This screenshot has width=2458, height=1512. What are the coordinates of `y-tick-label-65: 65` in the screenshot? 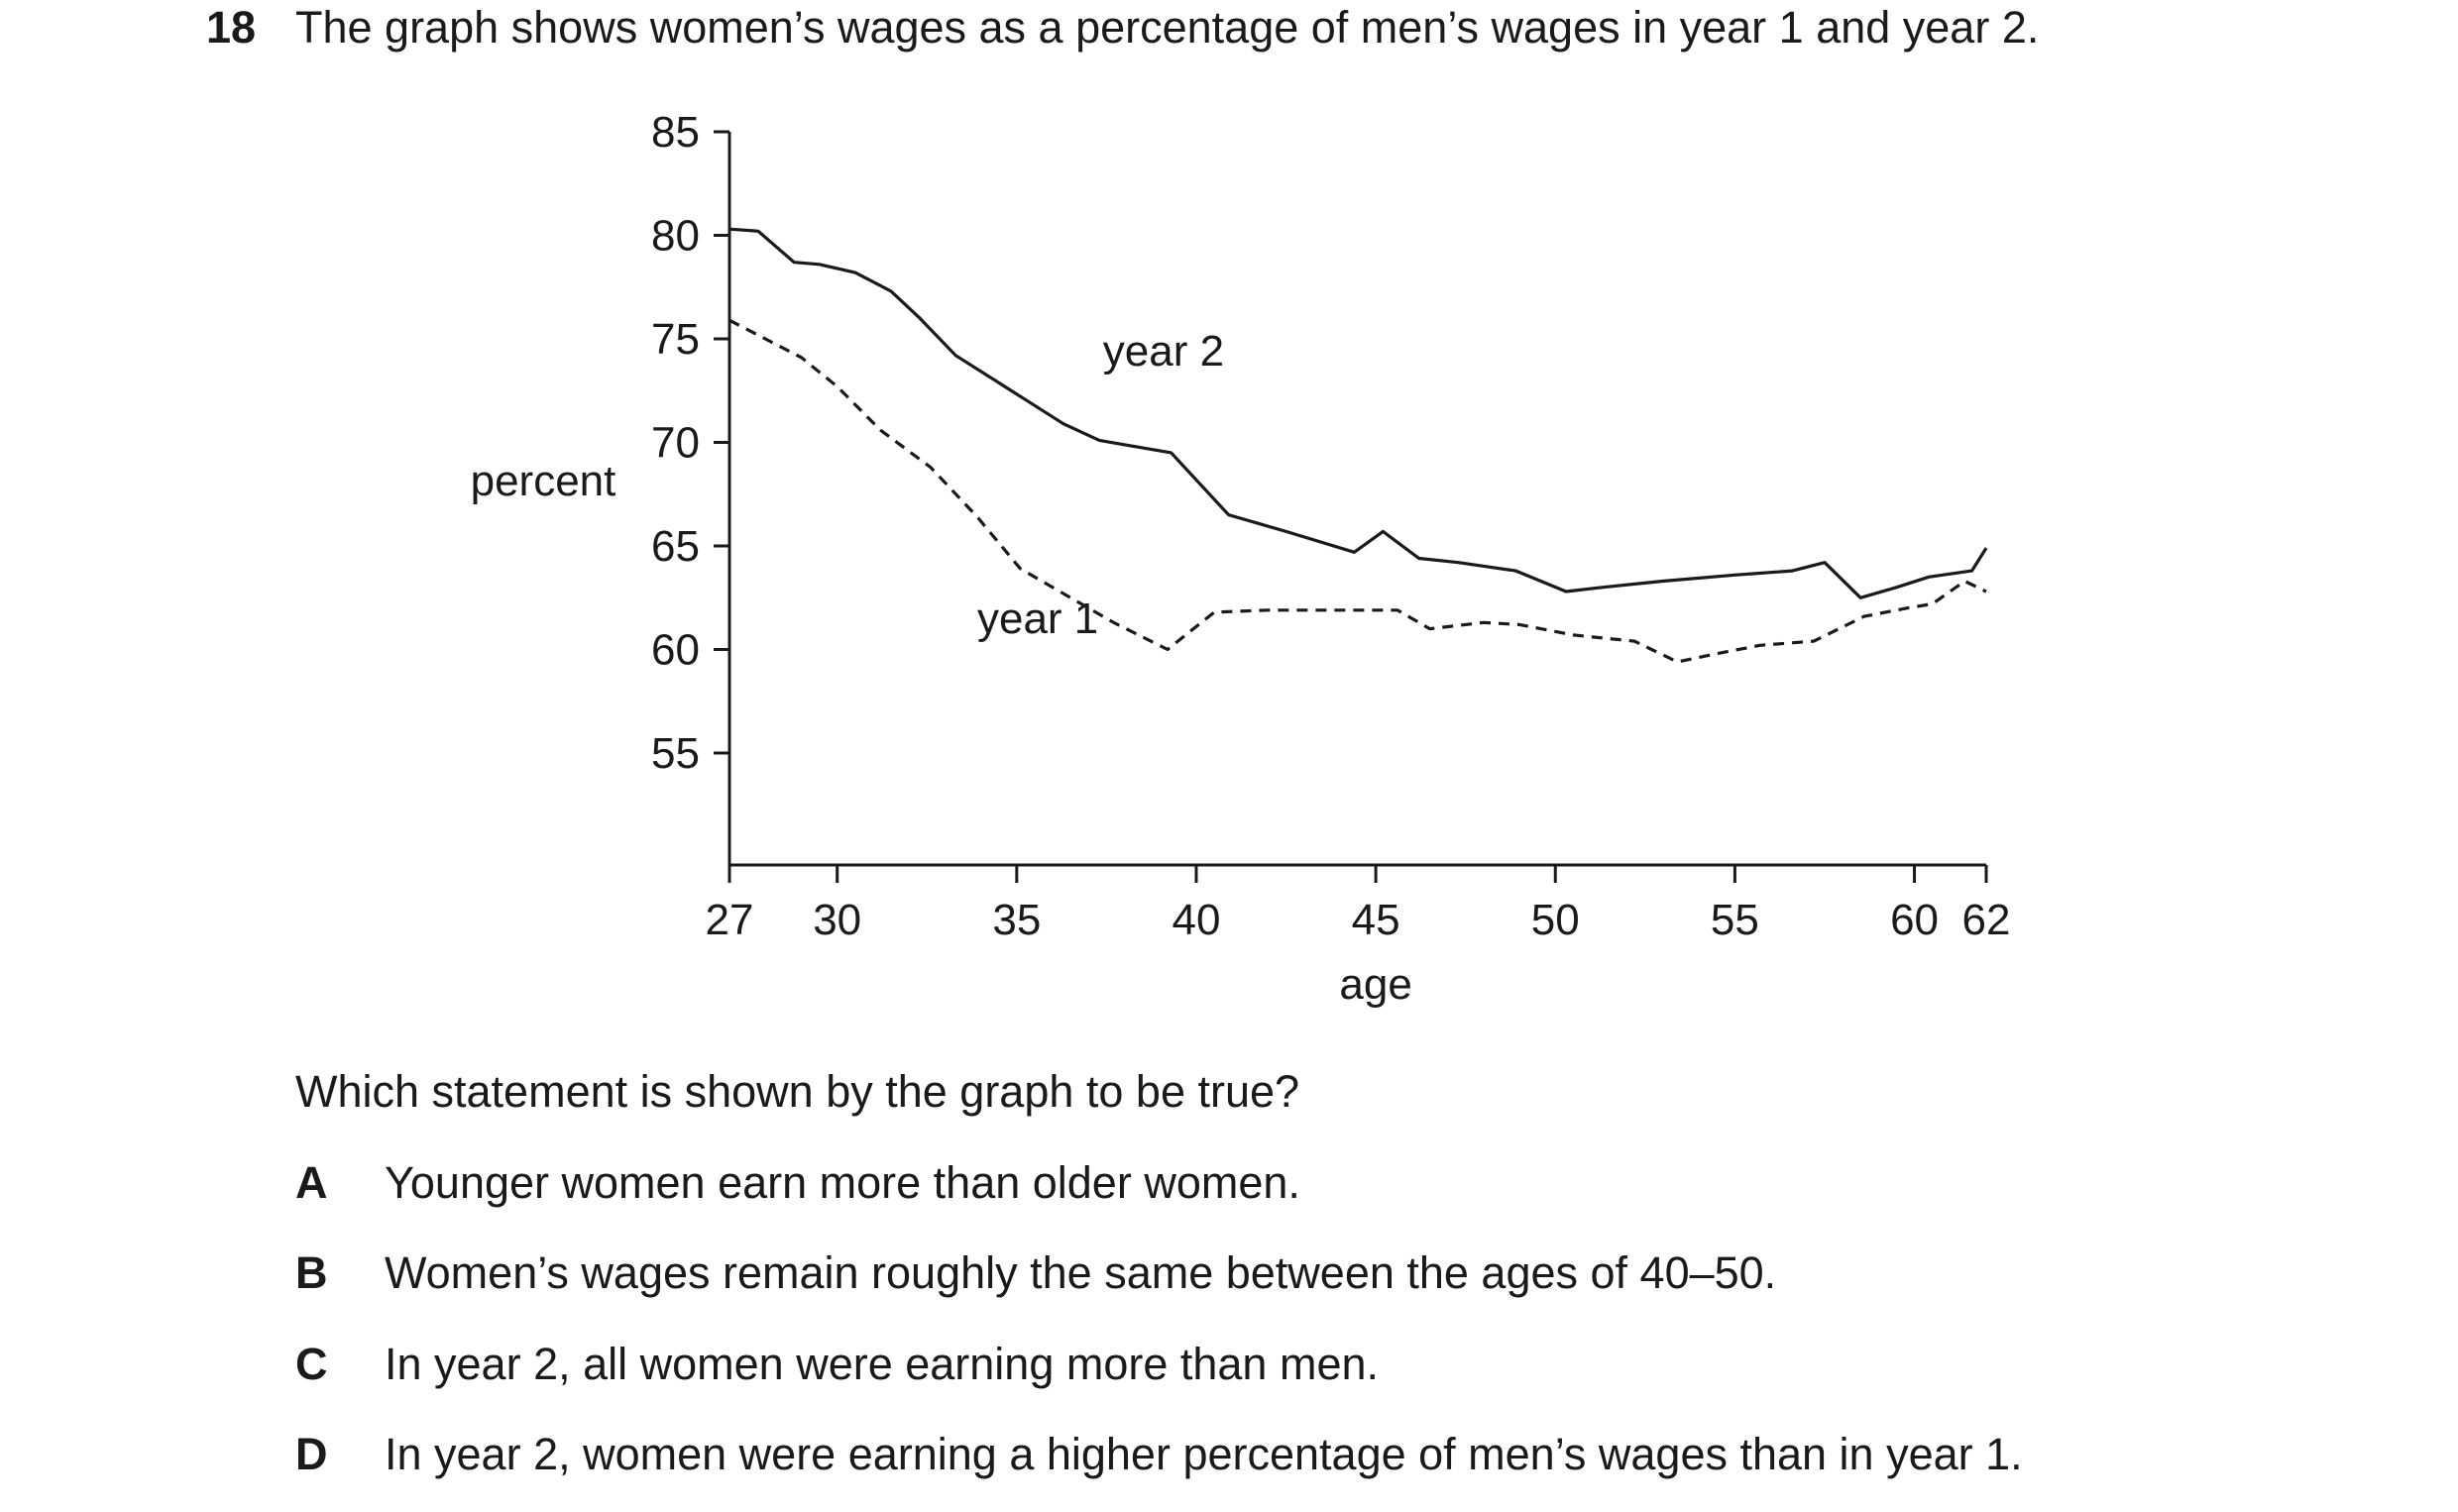 It's located at (675, 547).